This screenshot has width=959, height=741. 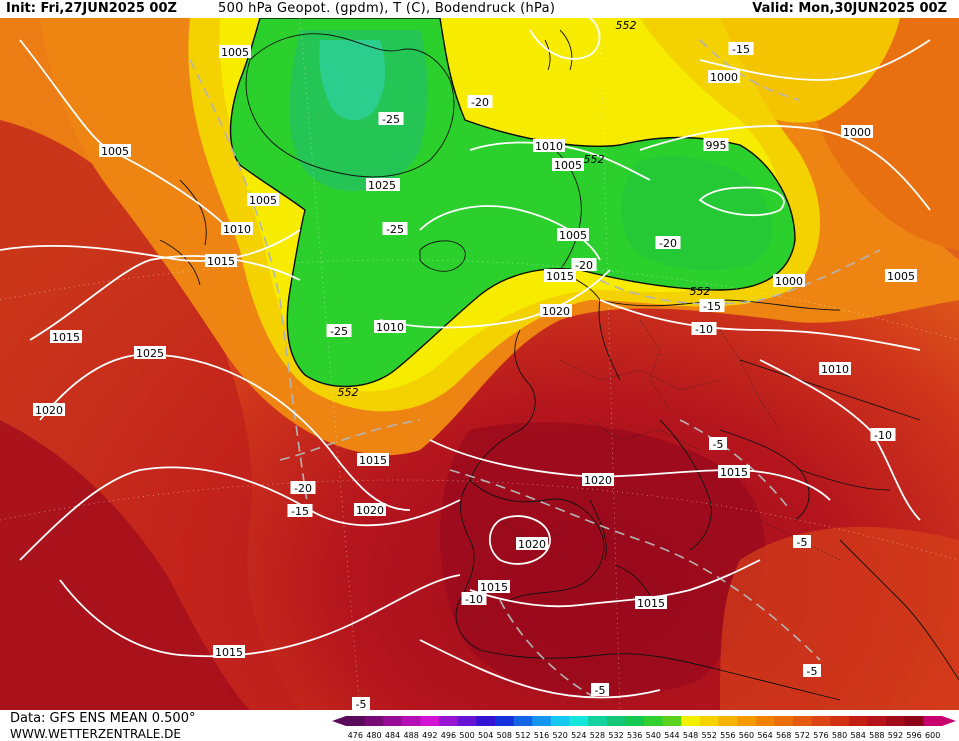 I want to click on colorbar-label: 476, so click(x=355, y=735).